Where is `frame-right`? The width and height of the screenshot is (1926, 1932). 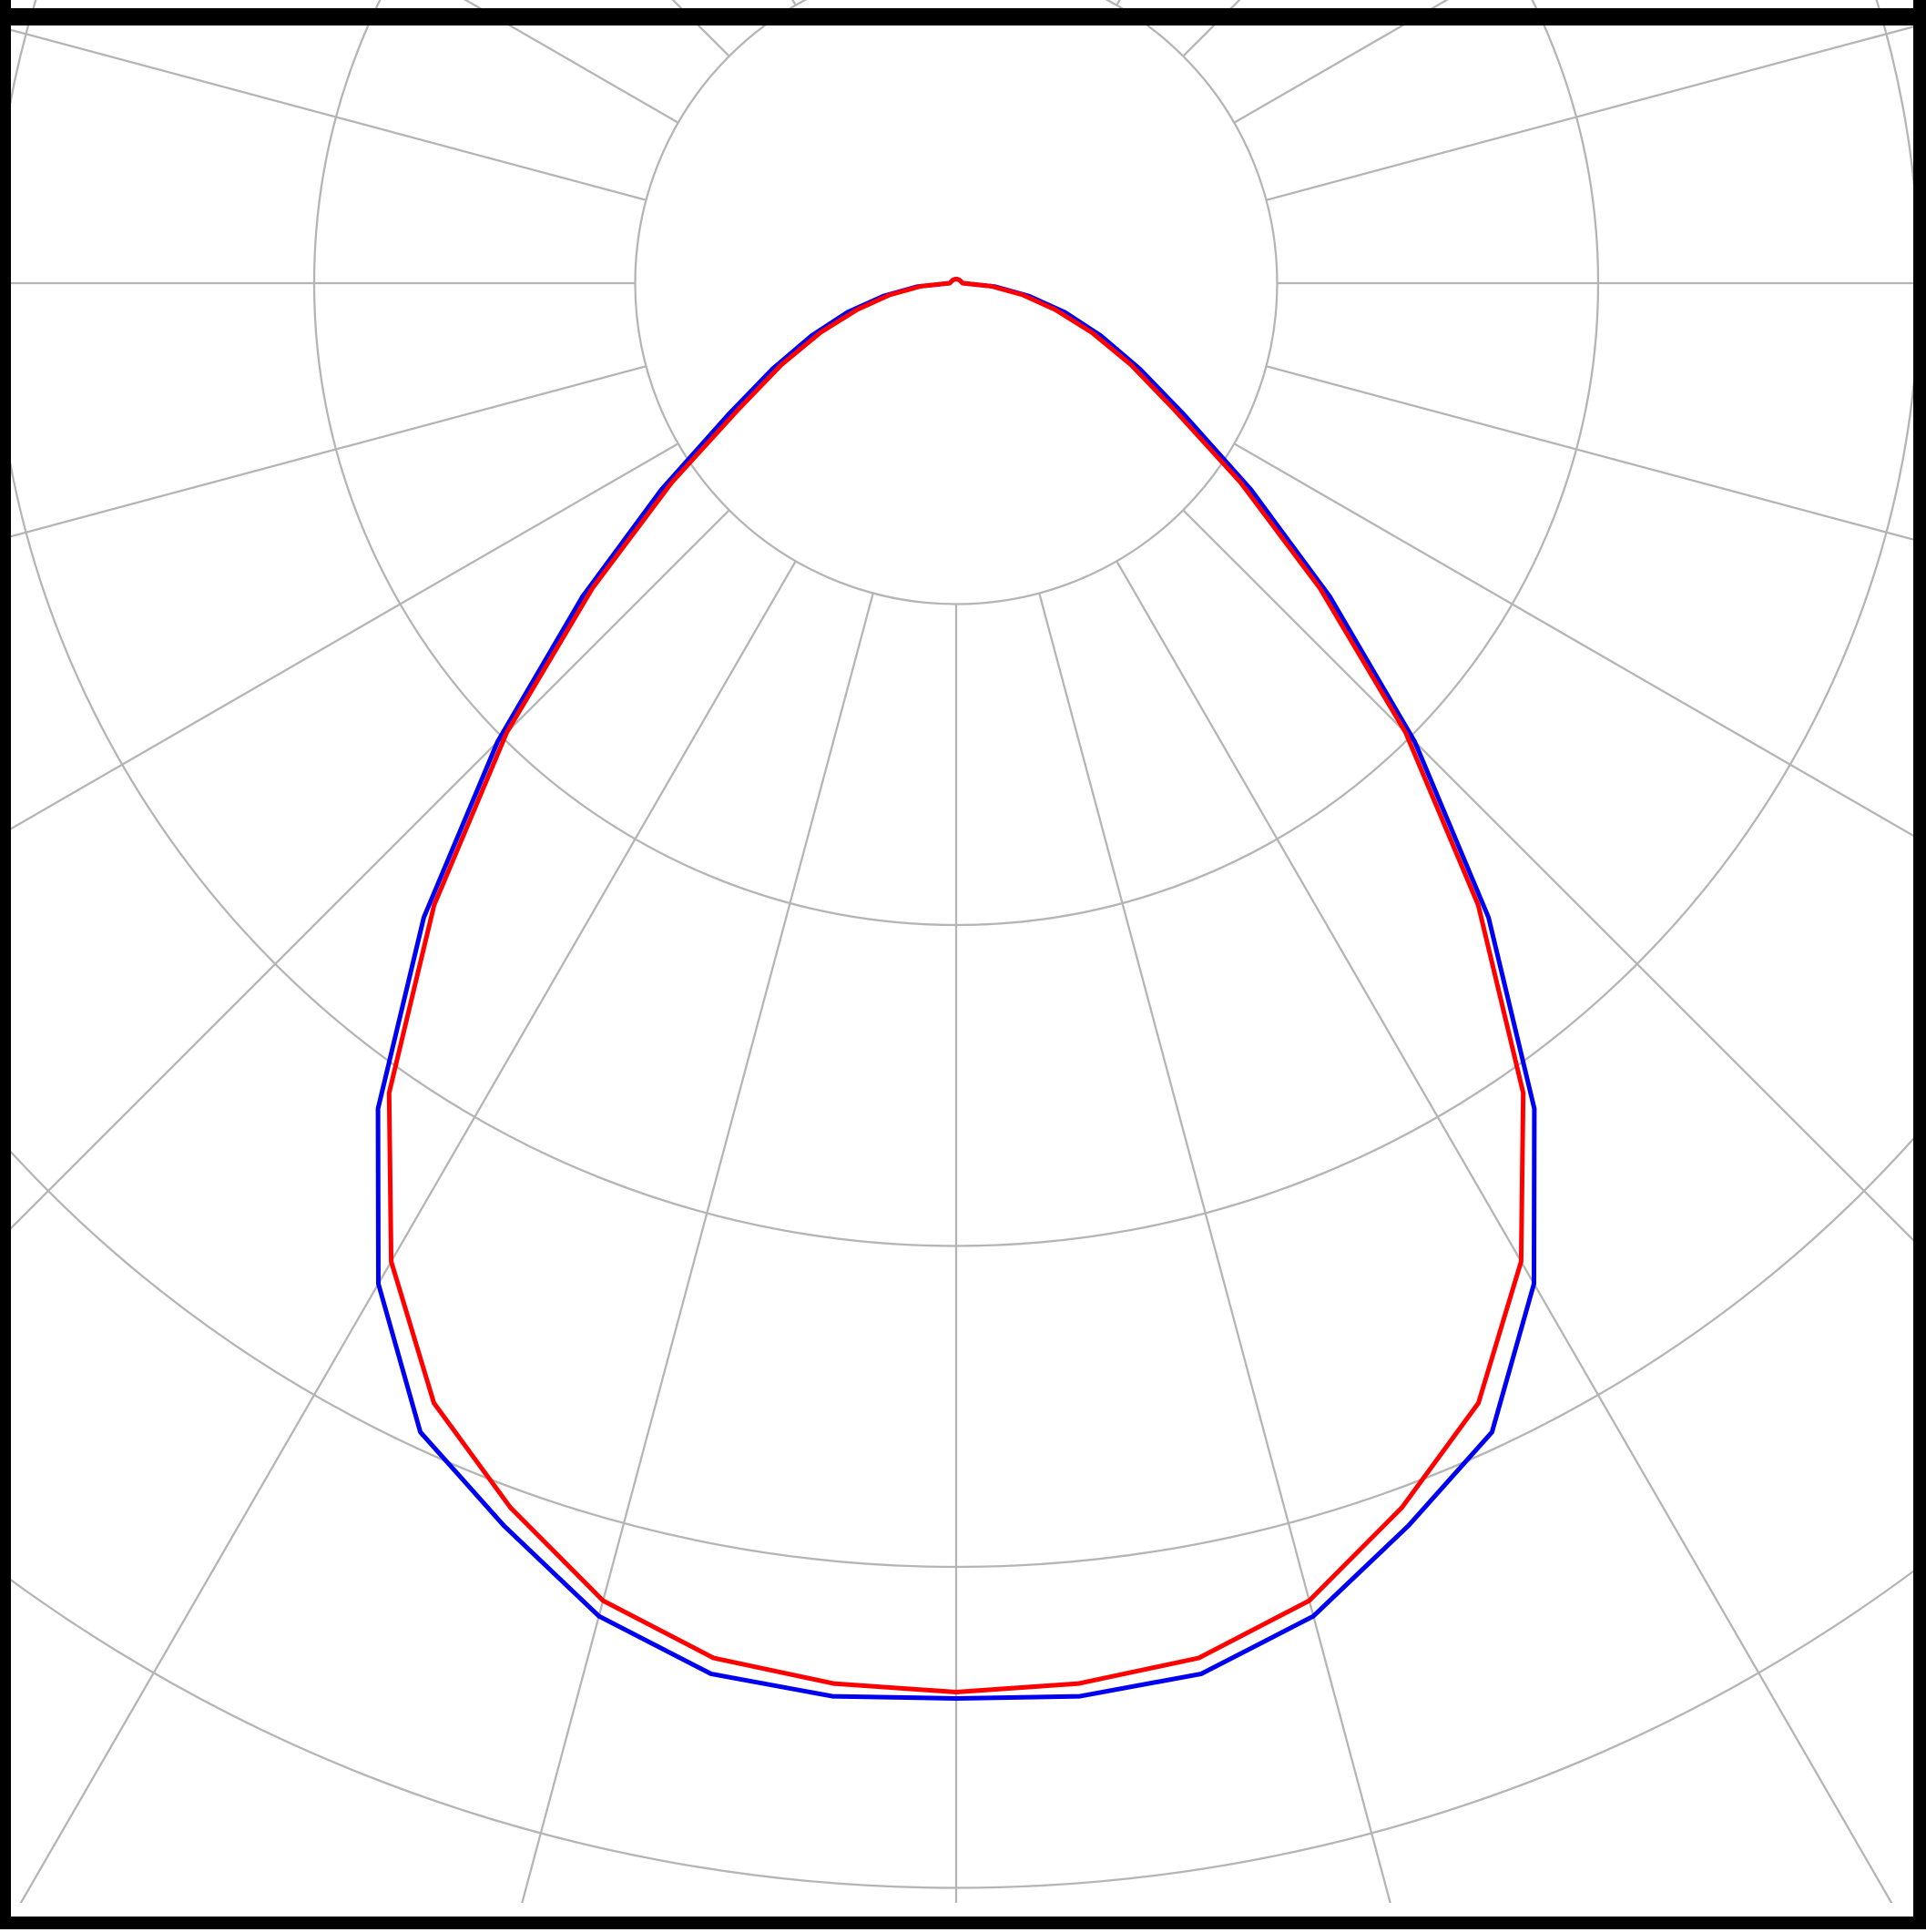
frame-right is located at coordinates (1919, 965).